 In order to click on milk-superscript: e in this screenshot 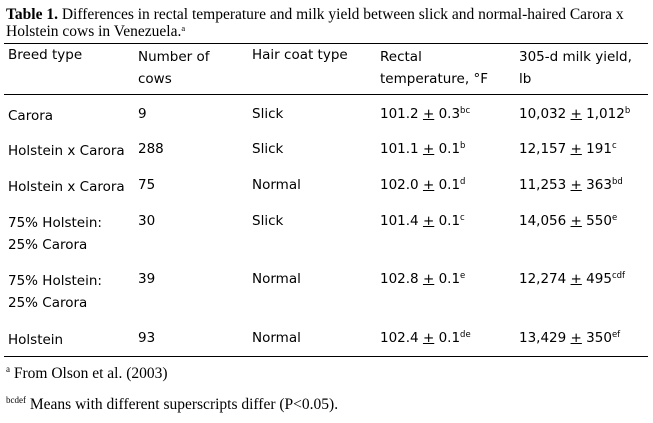, I will do `click(614, 218)`.